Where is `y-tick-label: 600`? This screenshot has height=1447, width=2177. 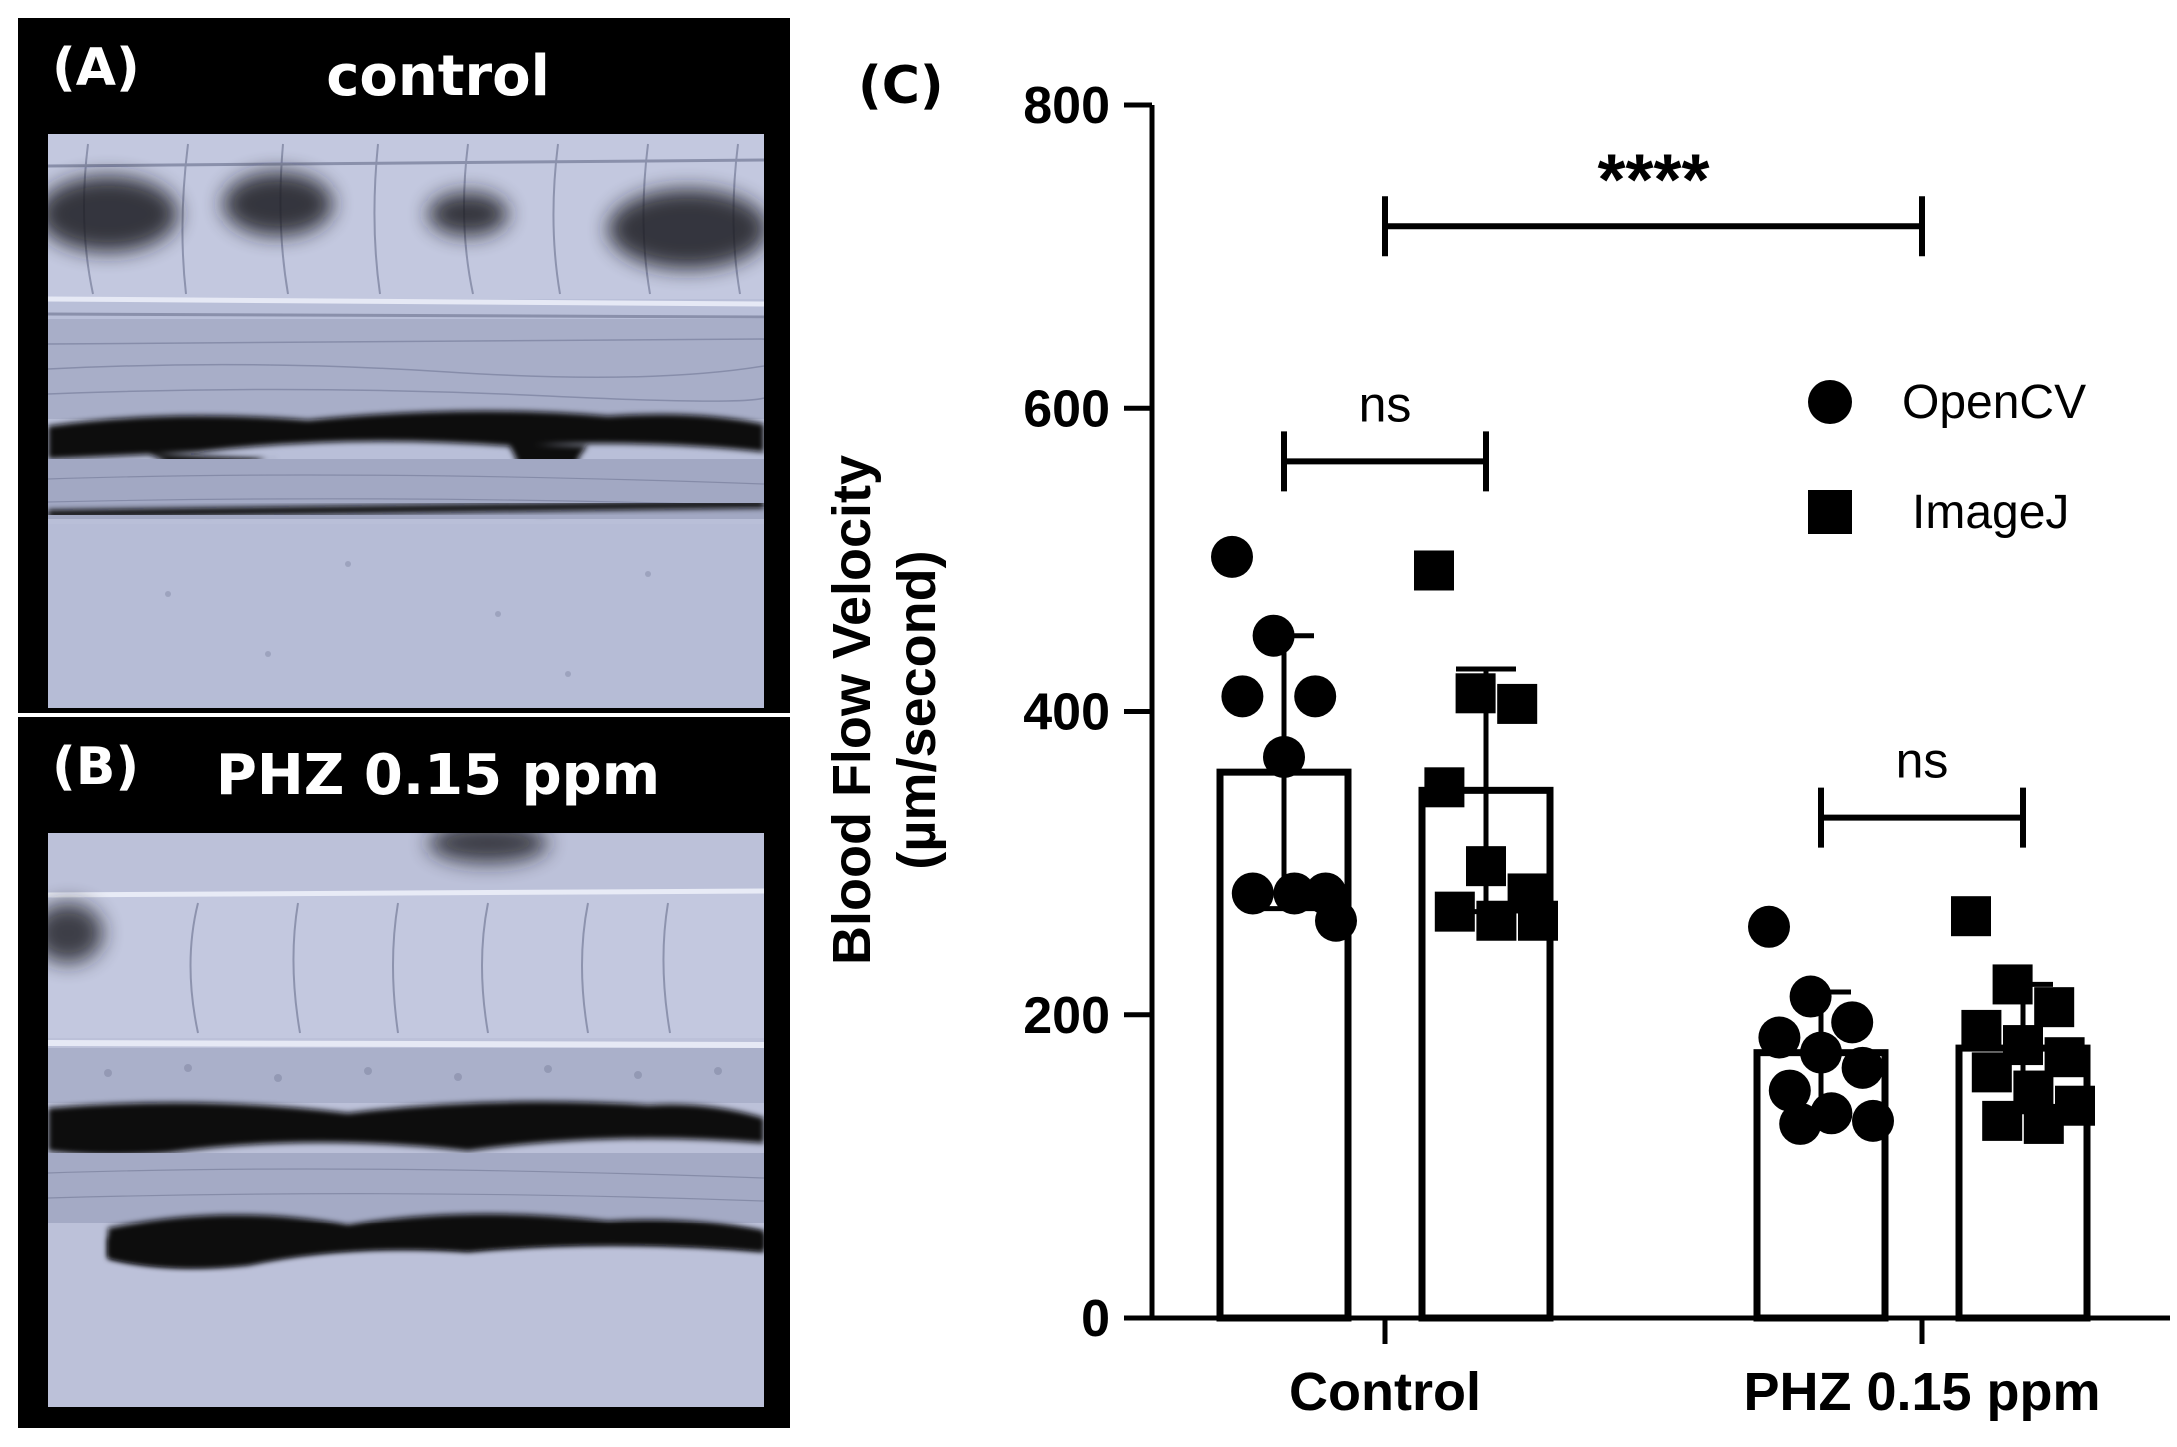 y-tick-label: 600 is located at coordinates (1066, 409).